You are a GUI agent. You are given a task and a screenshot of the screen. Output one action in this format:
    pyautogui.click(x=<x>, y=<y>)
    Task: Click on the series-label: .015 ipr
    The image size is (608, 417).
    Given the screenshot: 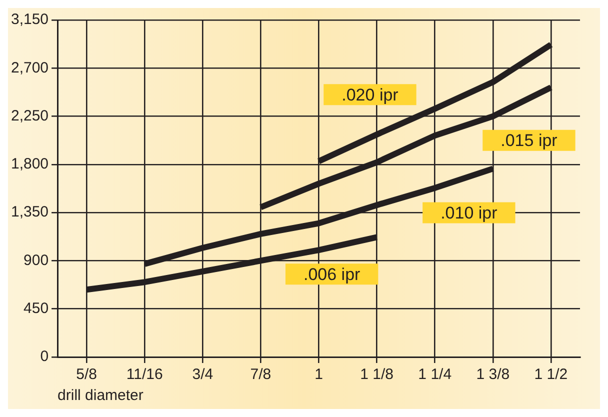 What is the action you would take?
    pyautogui.click(x=529, y=140)
    